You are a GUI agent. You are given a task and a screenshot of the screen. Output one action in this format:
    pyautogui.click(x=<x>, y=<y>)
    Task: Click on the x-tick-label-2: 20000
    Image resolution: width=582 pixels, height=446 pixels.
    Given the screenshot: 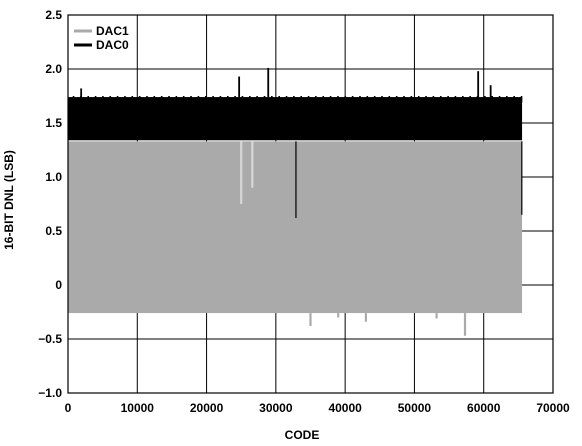 What is the action you would take?
    pyautogui.click(x=207, y=408)
    